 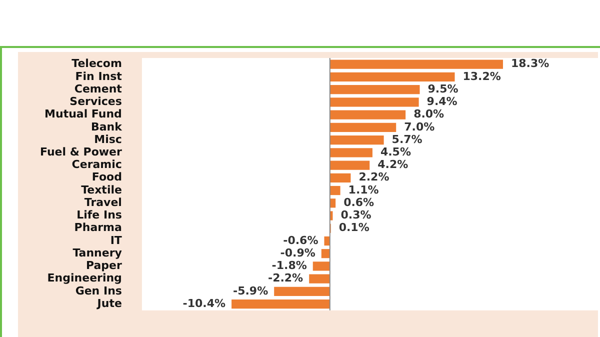 What do you see at coordinates (97, 165) in the screenshot?
I see `y-tick-label: Ceramic` at bounding box center [97, 165].